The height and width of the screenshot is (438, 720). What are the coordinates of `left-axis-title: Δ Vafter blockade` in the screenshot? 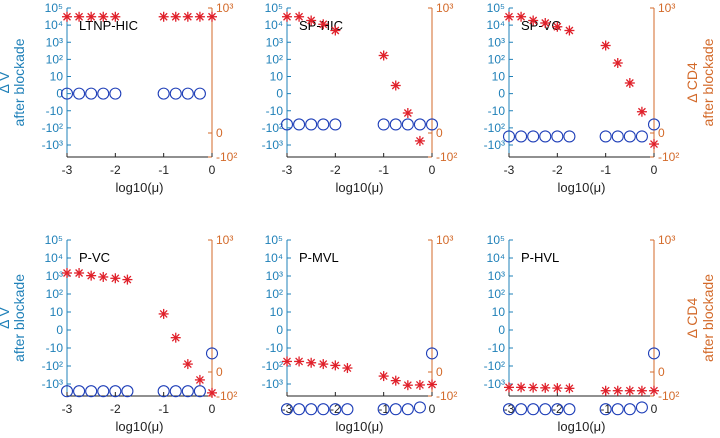 It's located at (13, 82).